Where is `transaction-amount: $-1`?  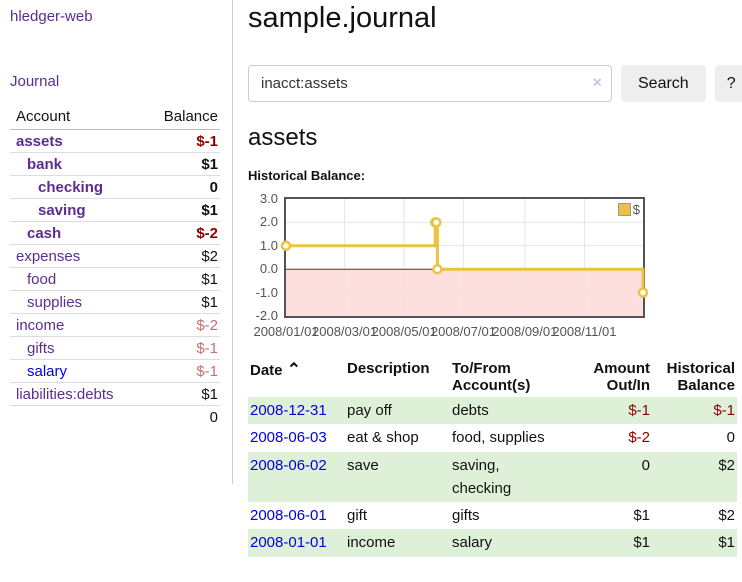
transaction-amount: $-1 is located at coordinates (617, 411).